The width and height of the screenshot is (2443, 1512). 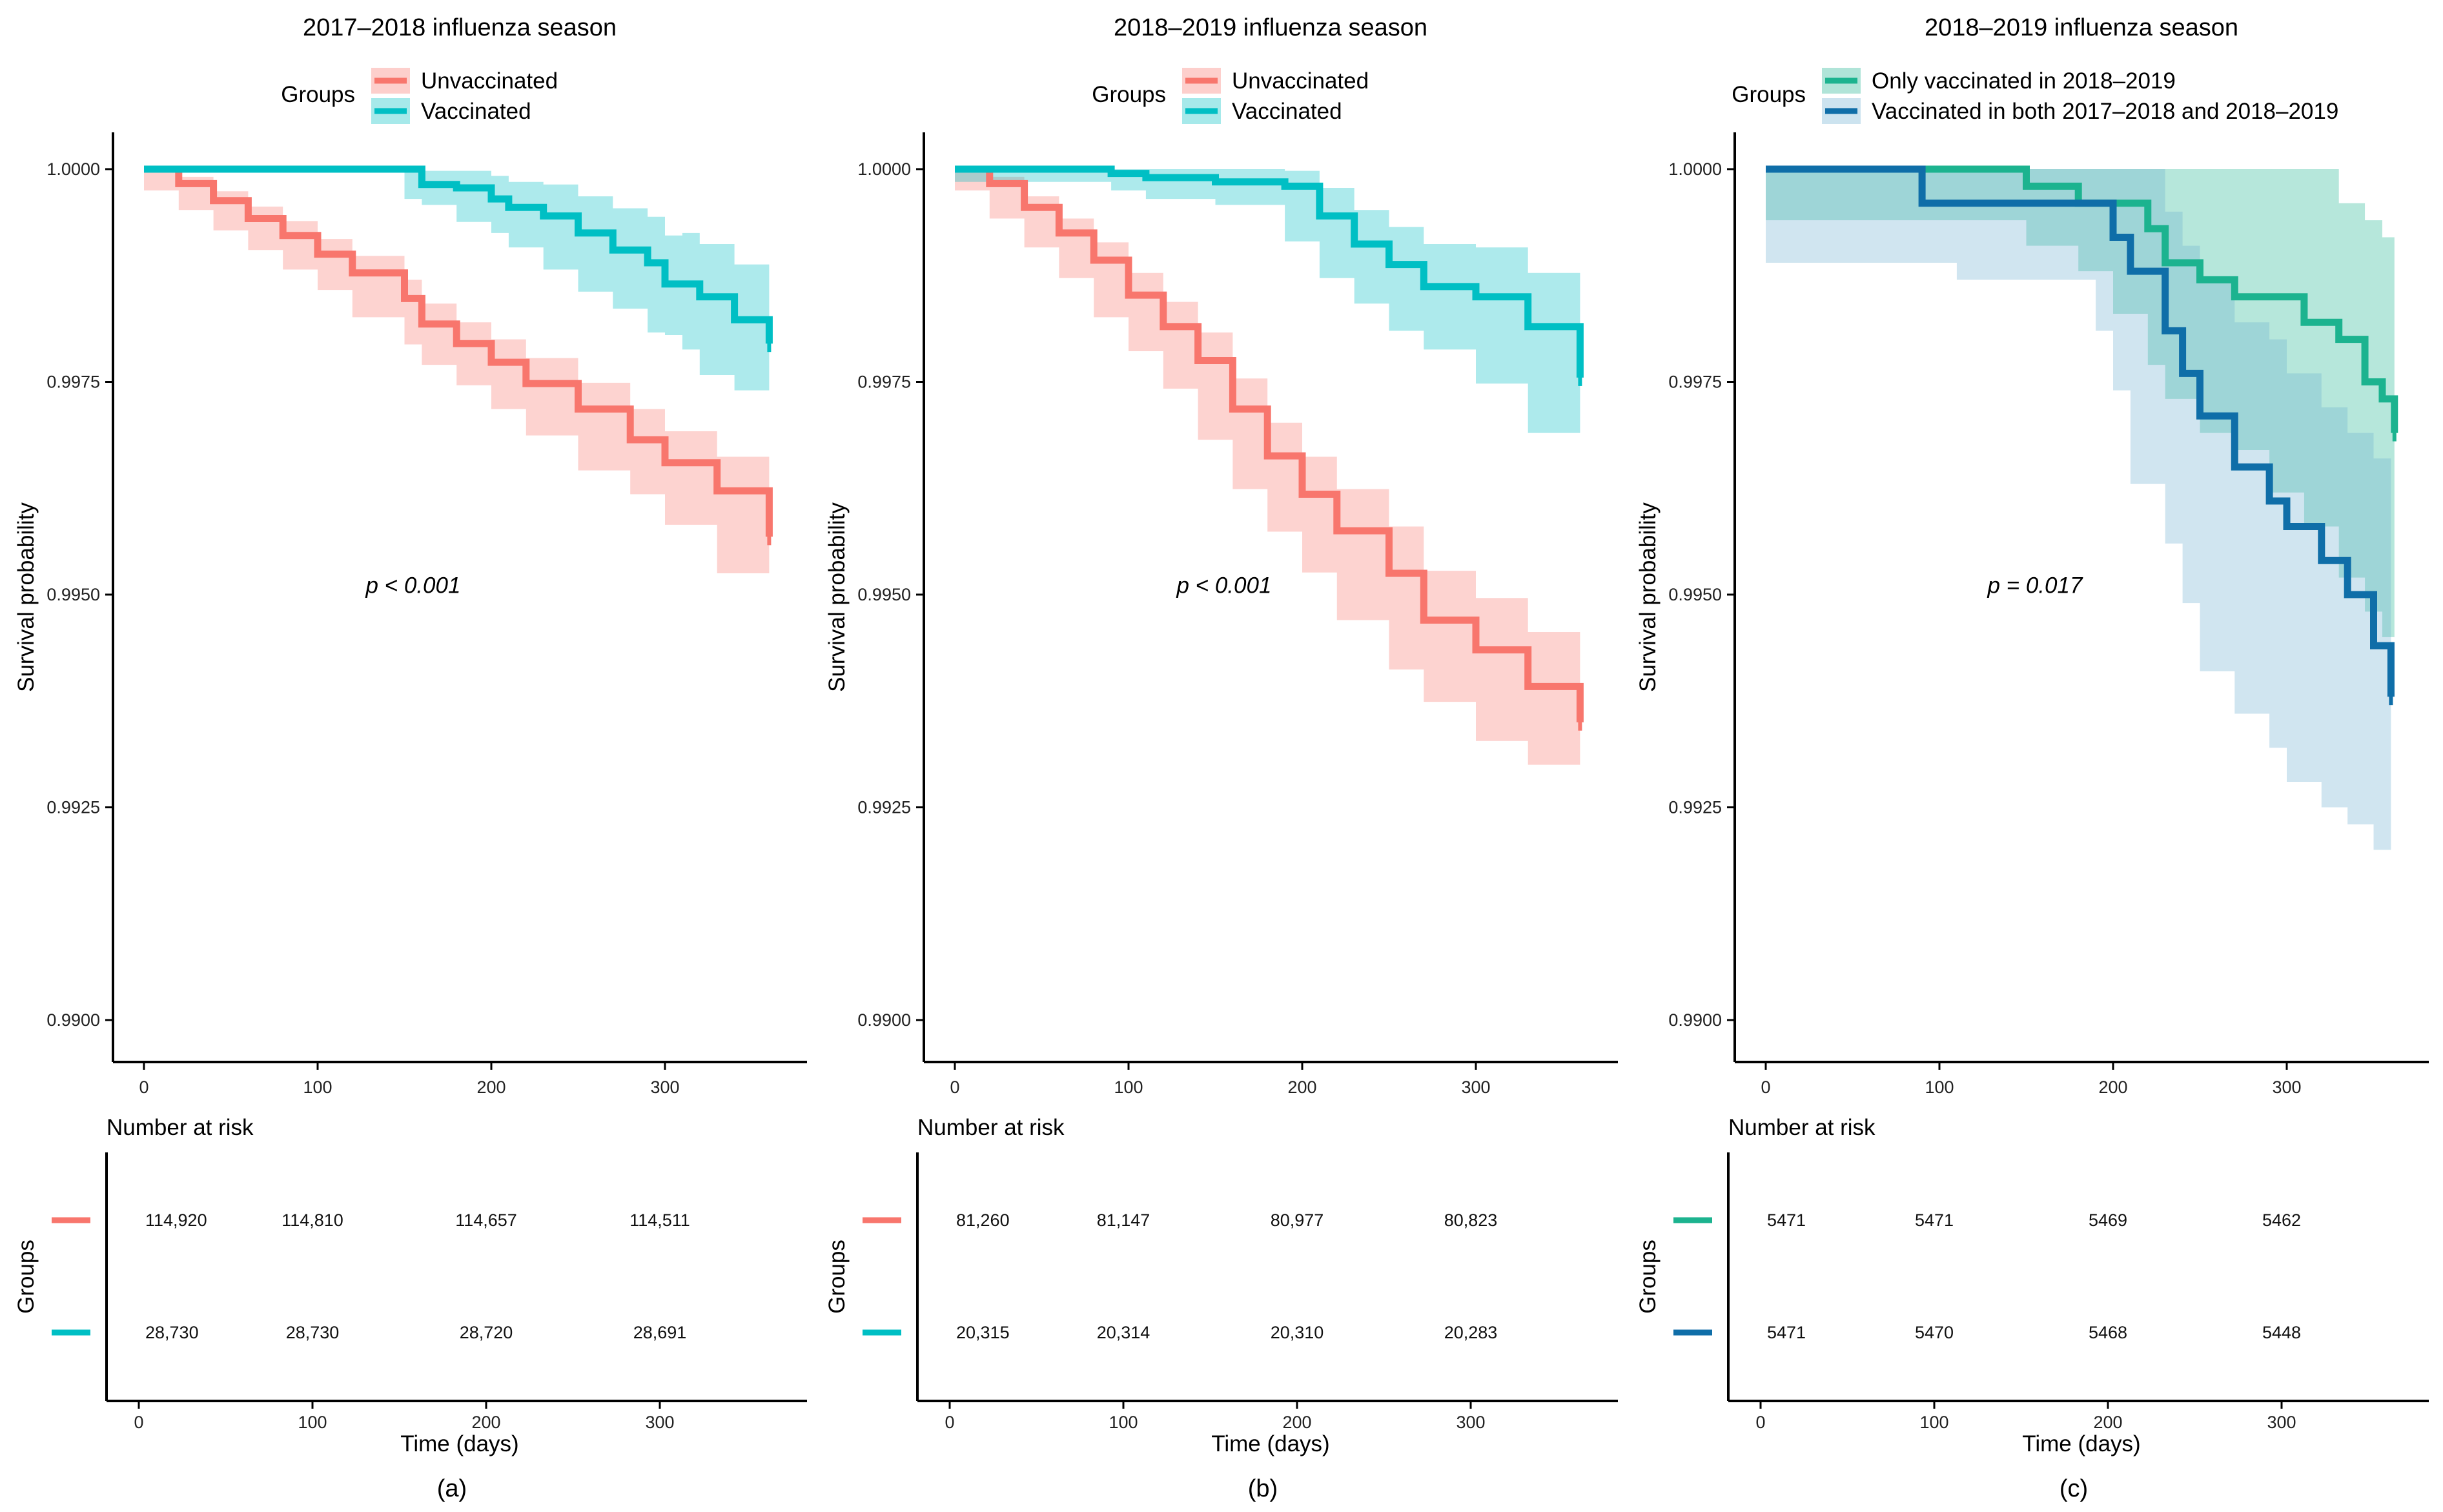 What do you see at coordinates (1297, 1332) in the screenshot?
I see `risk-cell: 20,310` at bounding box center [1297, 1332].